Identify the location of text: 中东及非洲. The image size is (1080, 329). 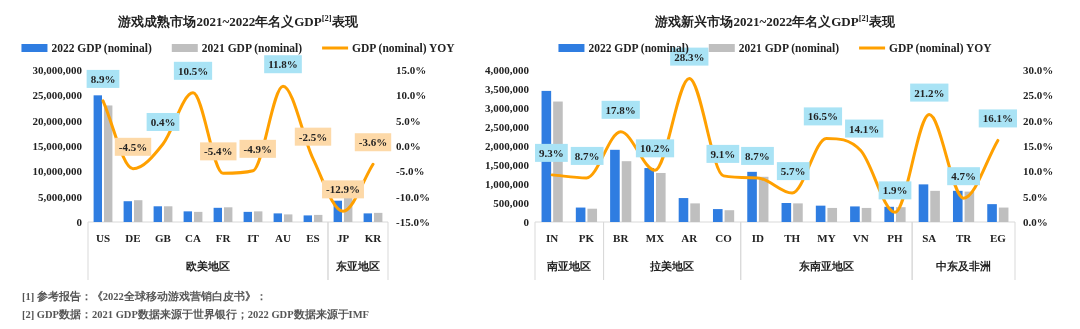
(964, 266).